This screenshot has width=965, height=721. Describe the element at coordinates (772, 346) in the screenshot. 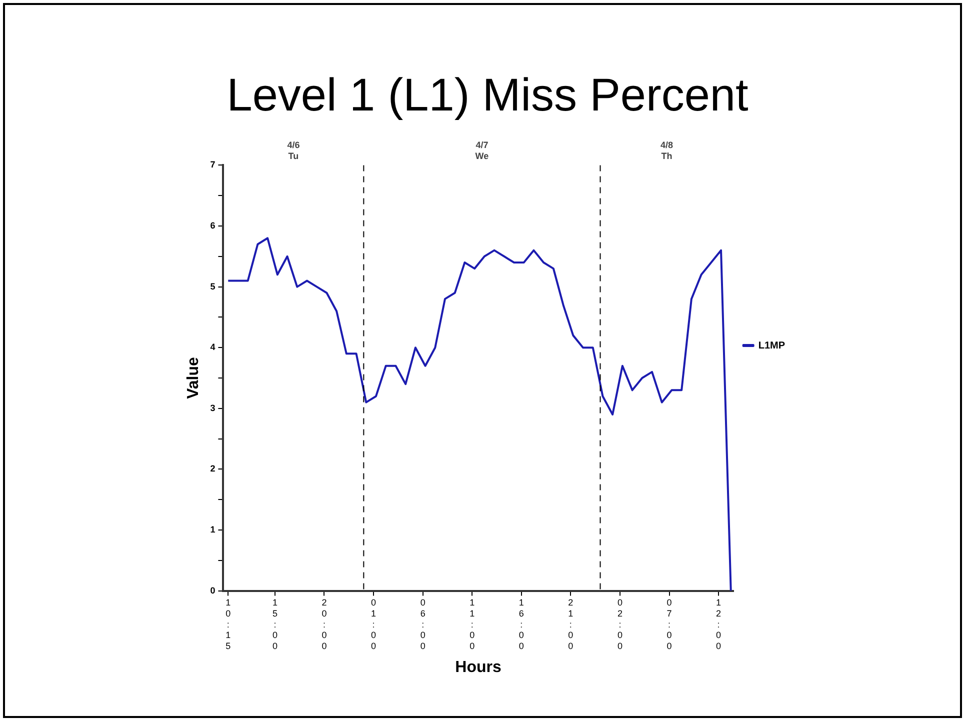

I see `legend-label: L1MP` at that location.